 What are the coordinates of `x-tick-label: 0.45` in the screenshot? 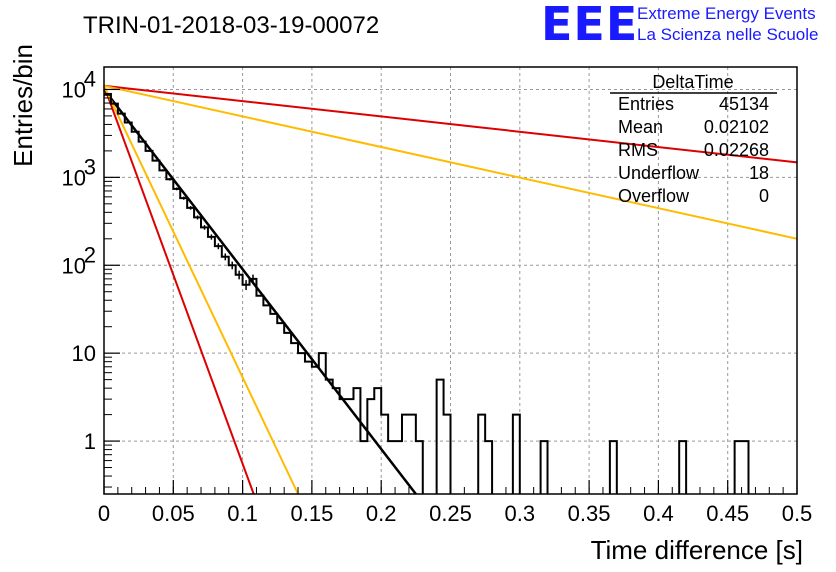 It's located at (727, 513).